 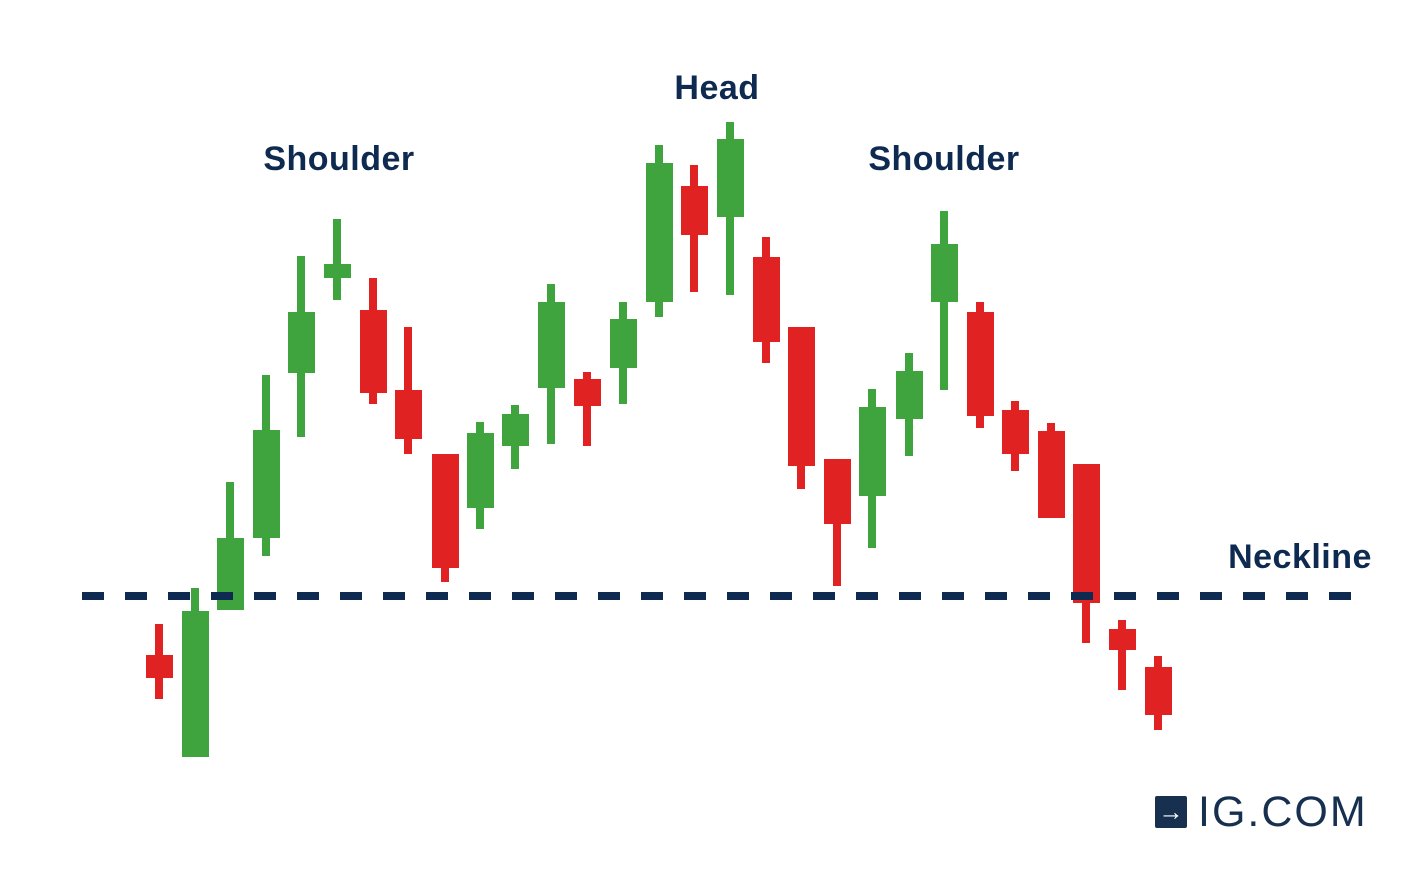 What do you see at coordinates (980, 364) in the screenshot?
I see `candle-24-body-red` at bounding box center [980, 364].